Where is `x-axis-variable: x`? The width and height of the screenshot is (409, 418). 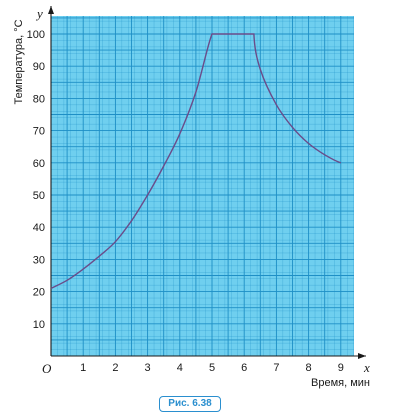 x-axis-variable: x is located at coordinates (366, 367).